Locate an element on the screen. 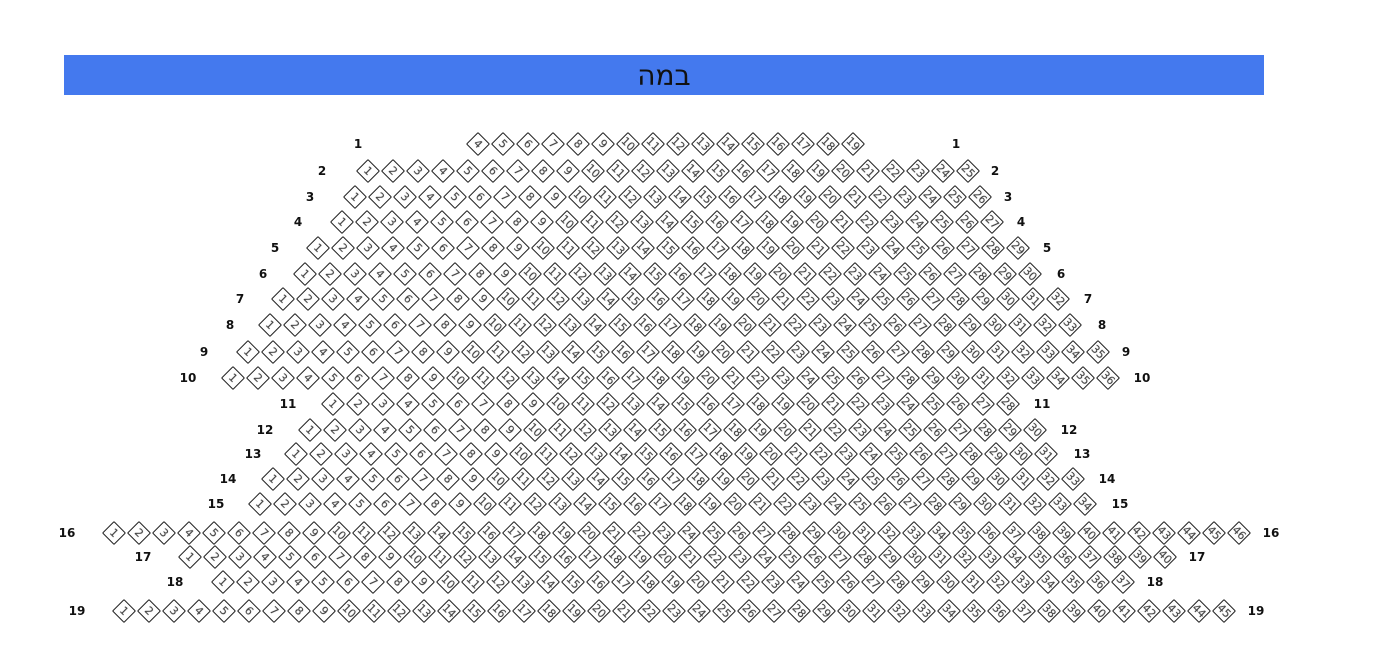  seat-row-12-3: 3 is located at coordinates (360, 430).